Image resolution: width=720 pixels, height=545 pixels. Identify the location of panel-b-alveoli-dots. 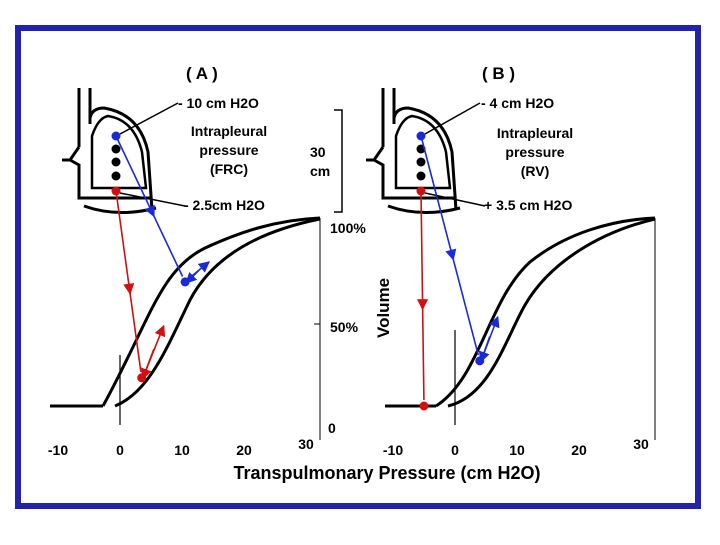
(421, 164).